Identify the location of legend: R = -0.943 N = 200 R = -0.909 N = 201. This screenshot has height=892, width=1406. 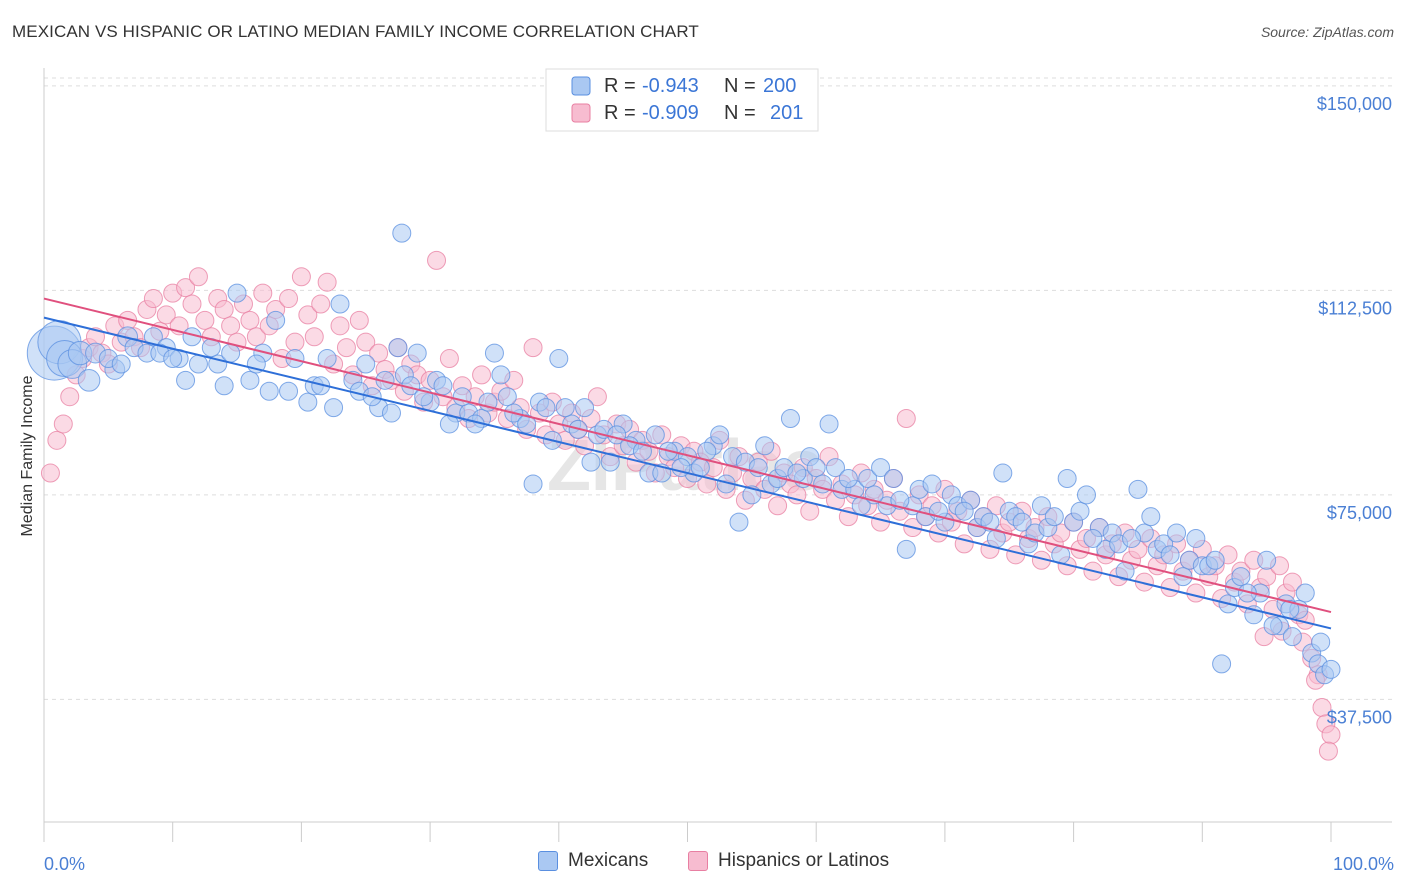
(682, 100).